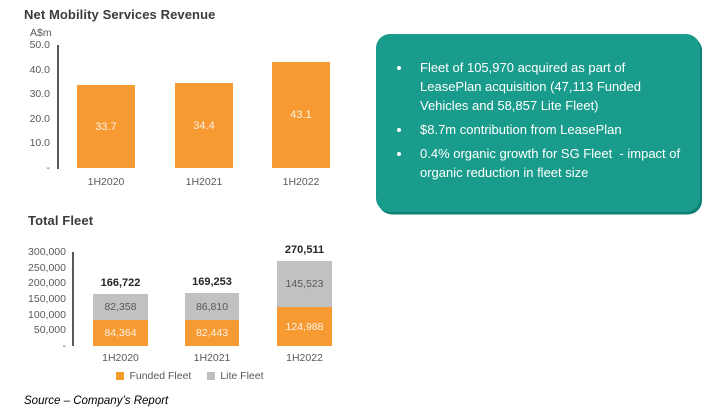  What do you see at coordinates (304, 250) in the screenshot?
I see `total-label: 270,511` at bounding box center [304, 250].